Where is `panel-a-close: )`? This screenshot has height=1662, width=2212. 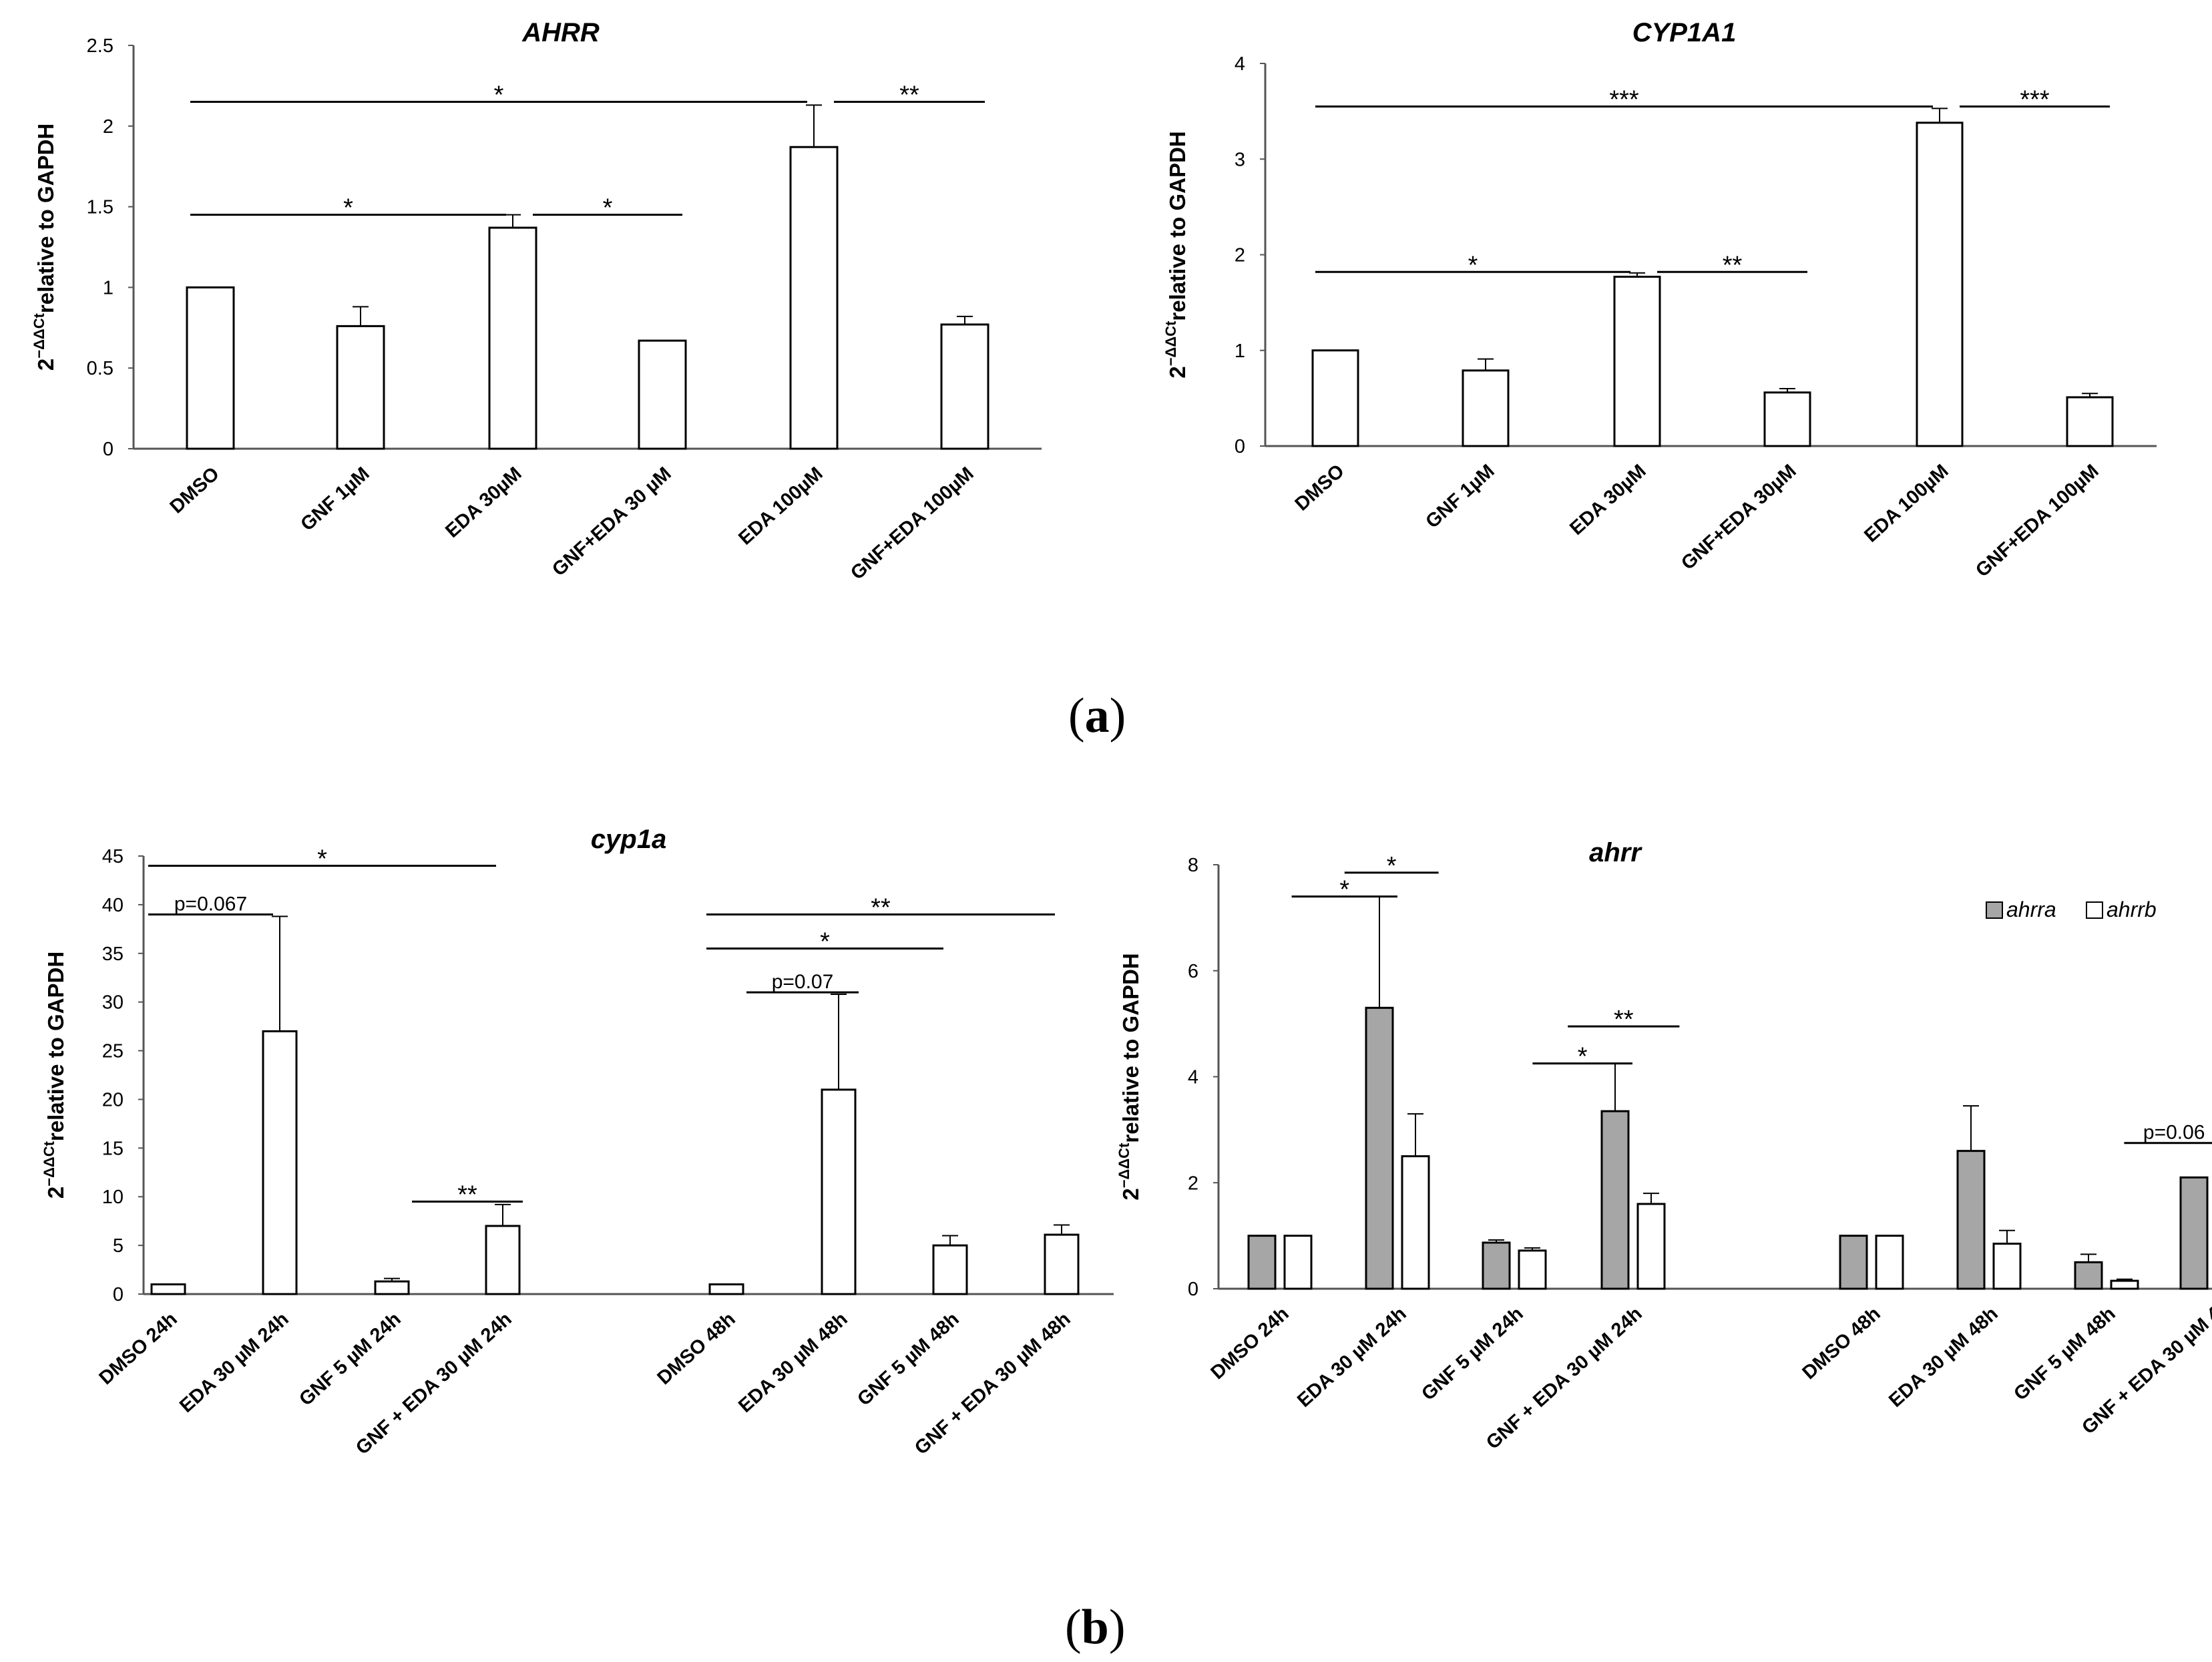 panel-a-close: ) is located at coordinates (1117, 716).